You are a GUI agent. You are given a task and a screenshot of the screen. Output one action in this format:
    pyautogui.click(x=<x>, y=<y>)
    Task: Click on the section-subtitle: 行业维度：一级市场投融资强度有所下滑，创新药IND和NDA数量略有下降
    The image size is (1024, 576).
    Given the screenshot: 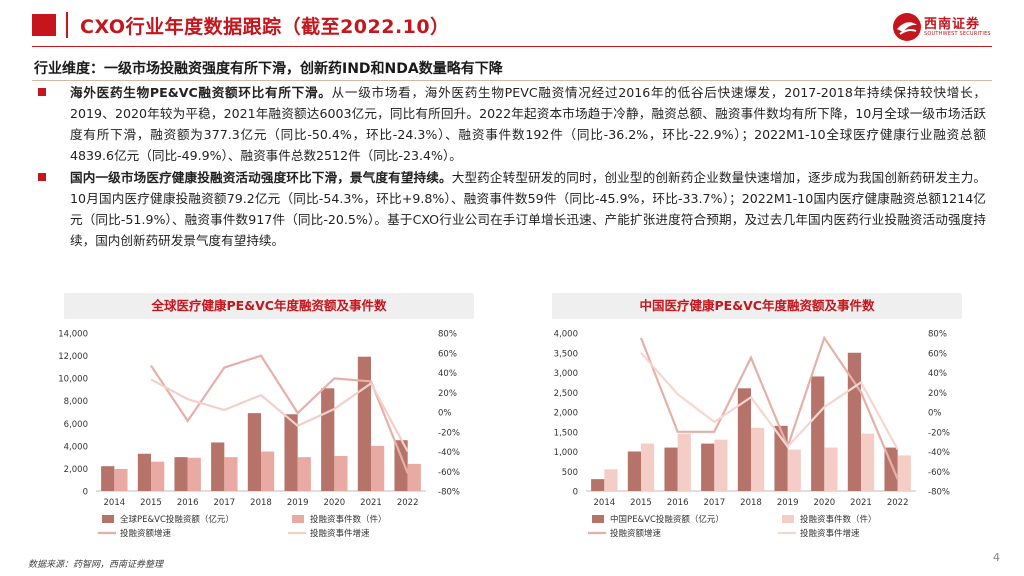 What is the action you would take?
    pyautogui.click(x=268, y=69)
    